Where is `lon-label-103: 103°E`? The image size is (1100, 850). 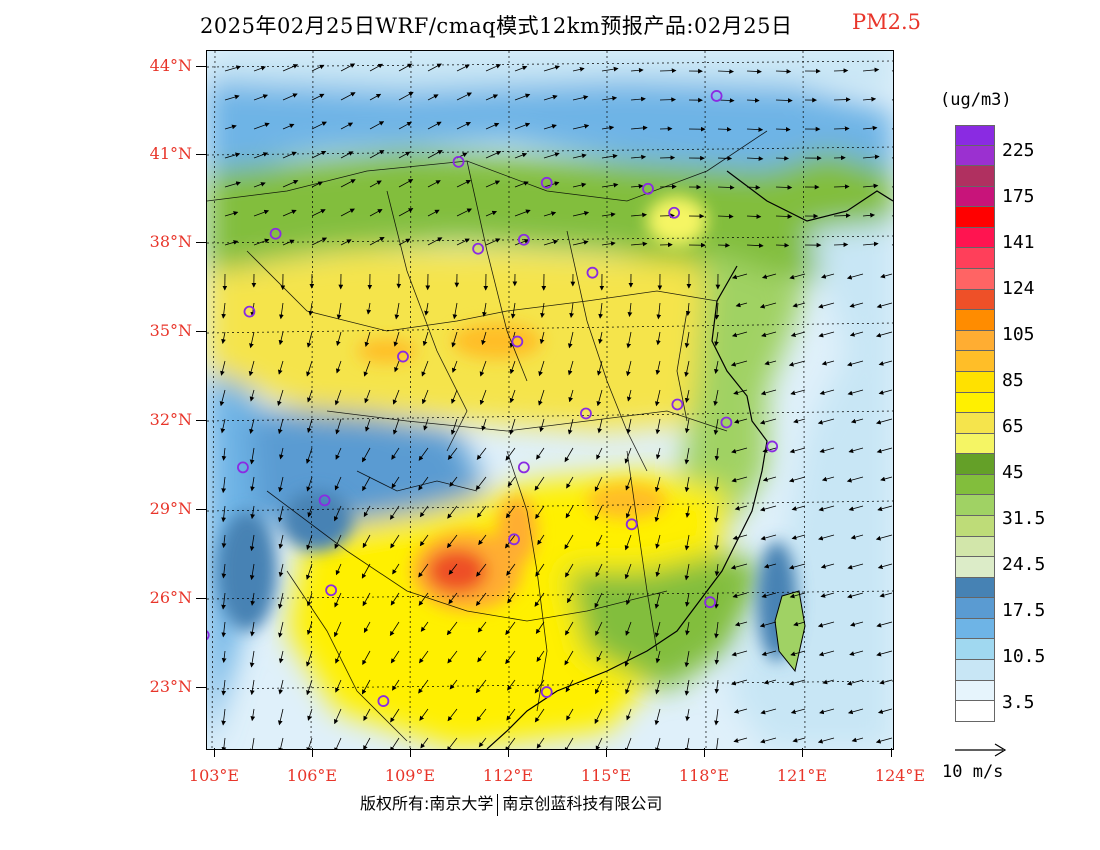
lon-label-103: 103°E is located at coordinates (214, 775).